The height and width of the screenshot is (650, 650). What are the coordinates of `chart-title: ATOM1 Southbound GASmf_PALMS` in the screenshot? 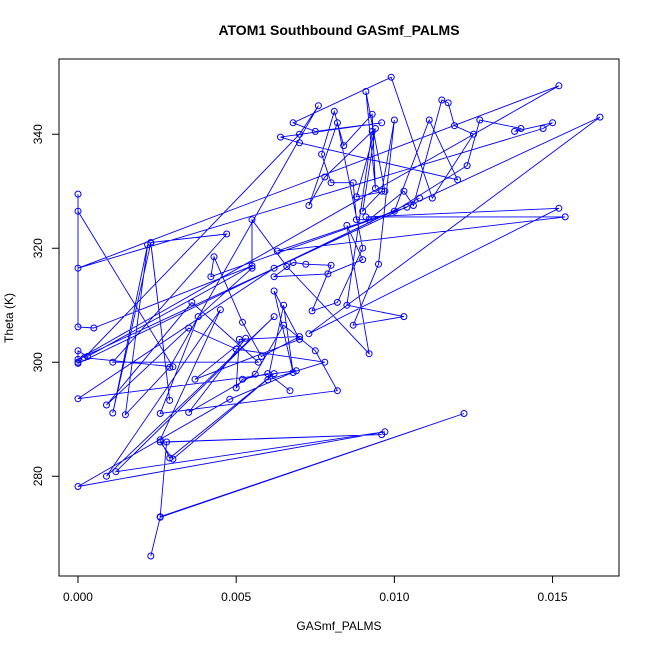 It's located at (338, 30).